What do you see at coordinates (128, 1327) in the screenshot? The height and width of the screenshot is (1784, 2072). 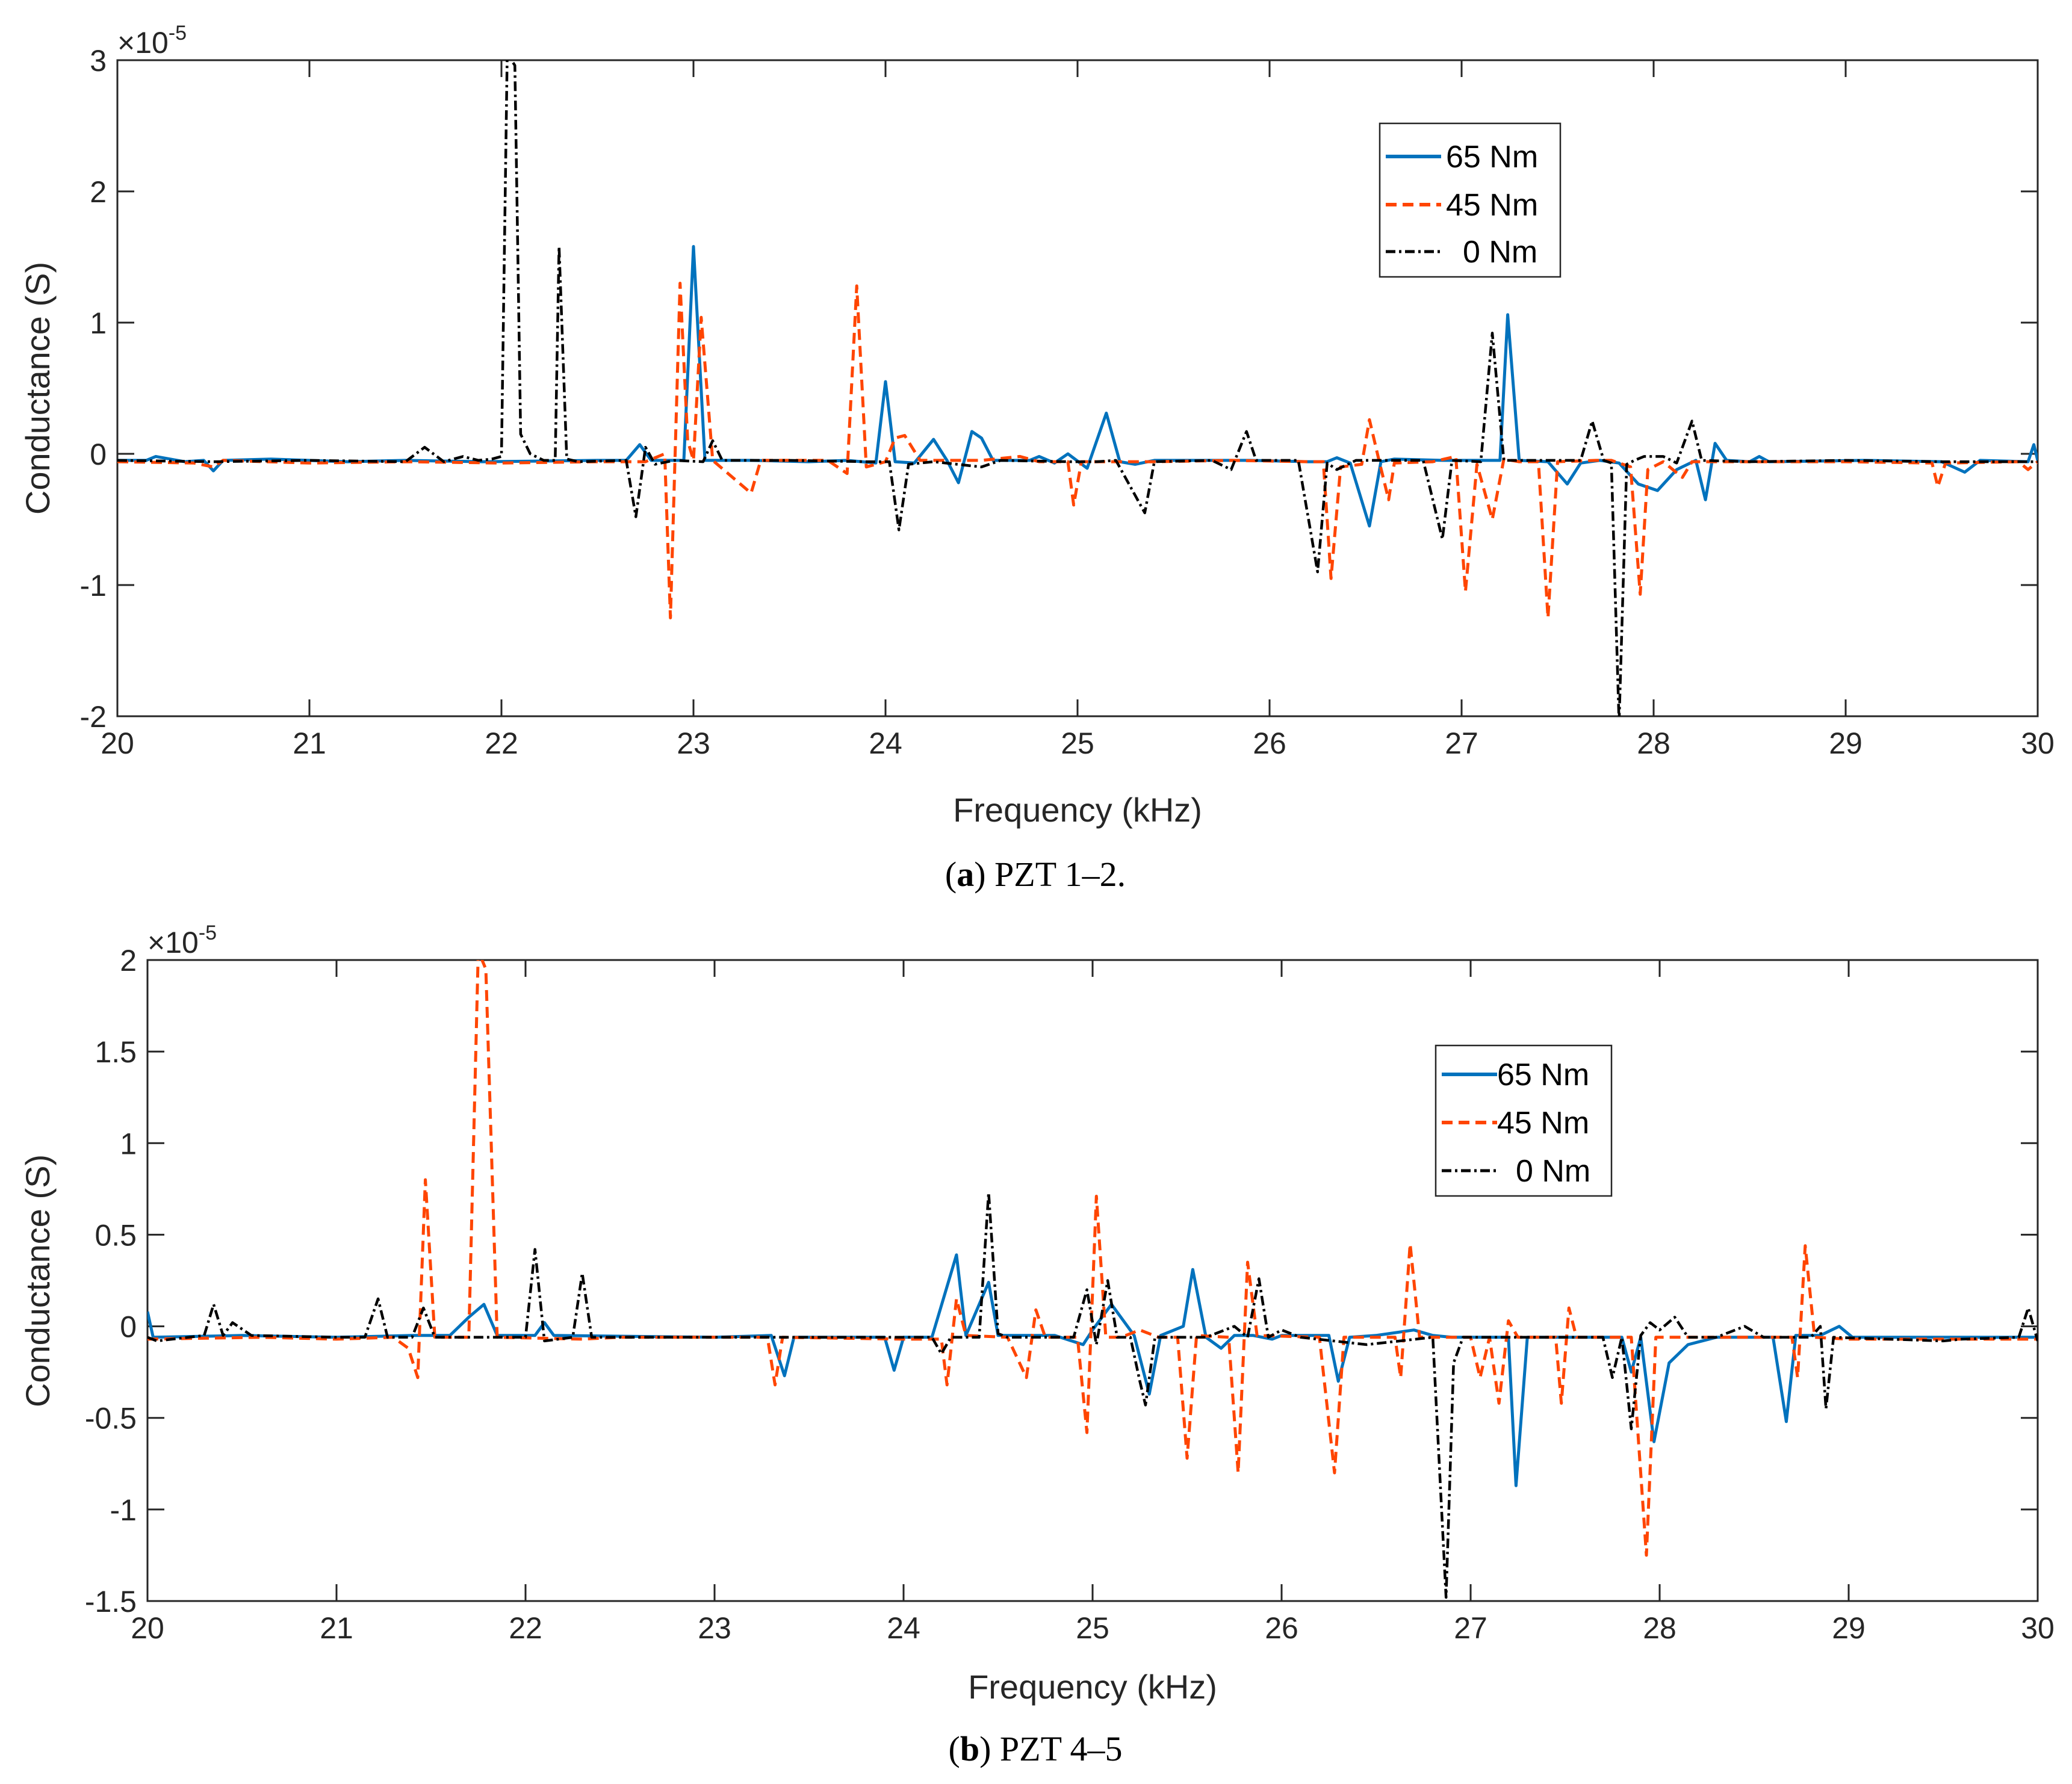 I see `y-tick-label-b-3: 0` at bounding box center [128, 1327].